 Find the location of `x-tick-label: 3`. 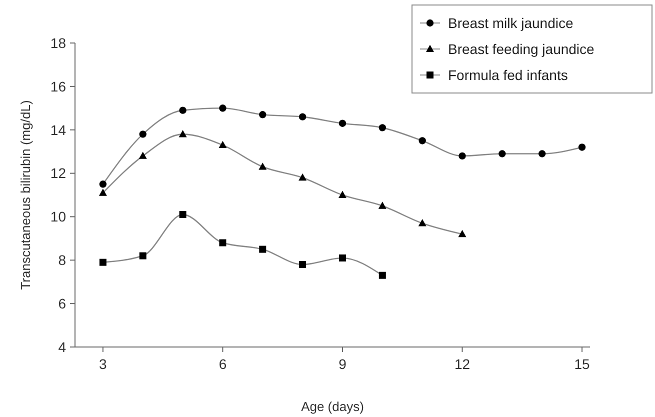

x-tick-label: 3 is located at coordinates (103, 364).